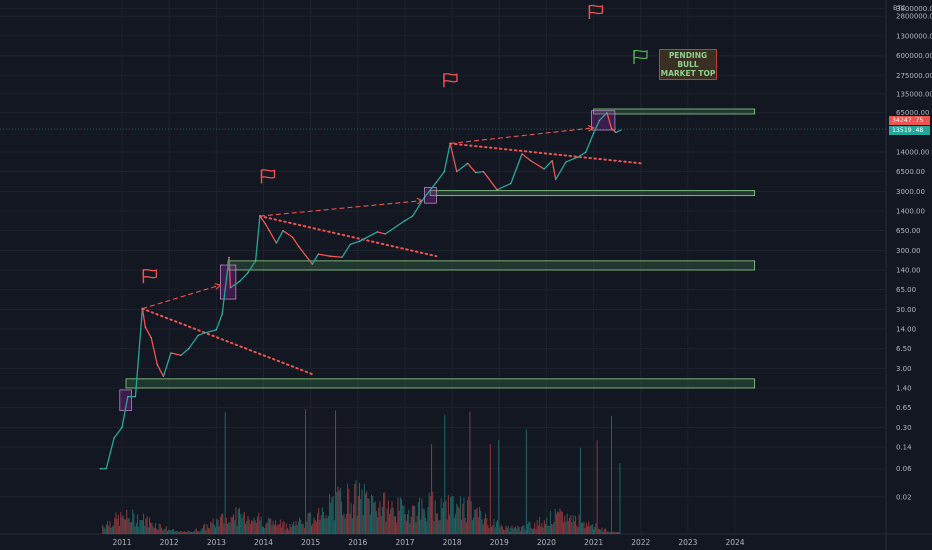 The width and height of the screenshot is (932, 550). I want to click on pending-label-line-2: MARKET TOP, so click(688, 73).